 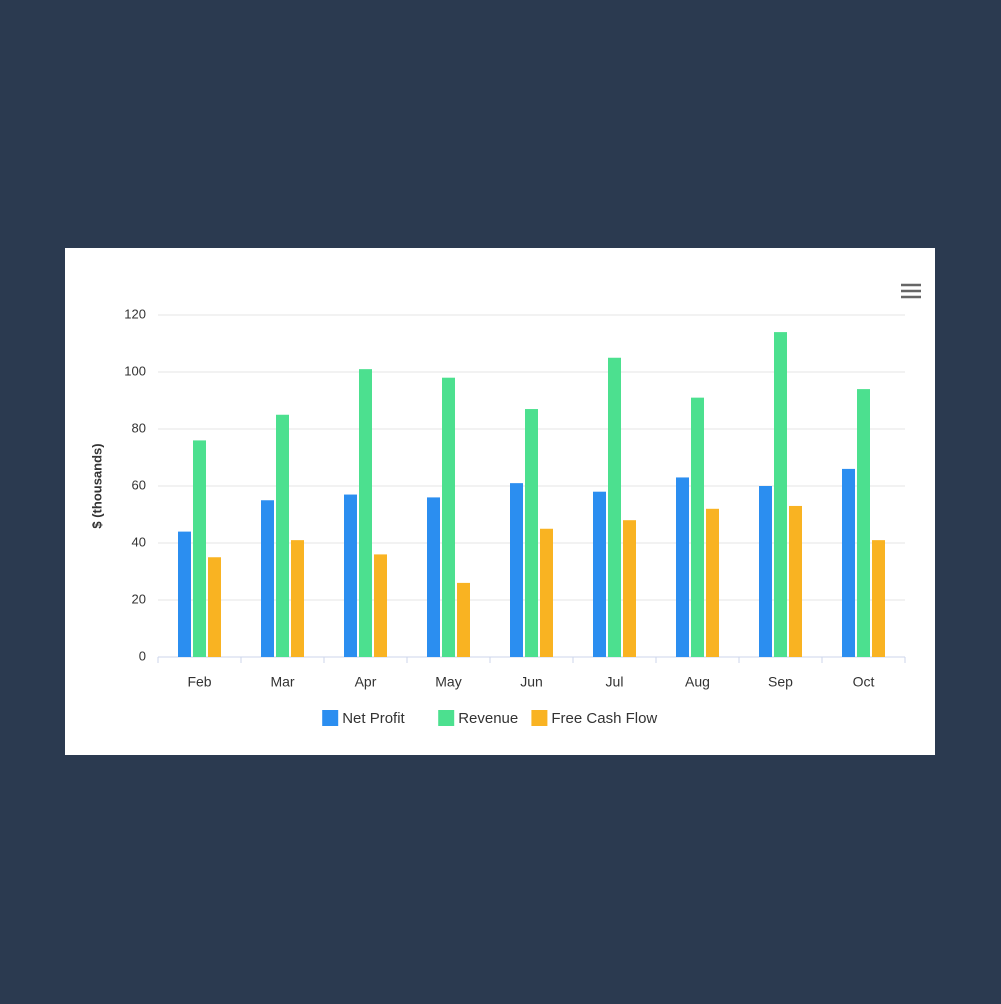 What do you see at coordinates (139, 541) in the screenshot?
I see `y-tick-label: 40` at bounding box center [139, 541].